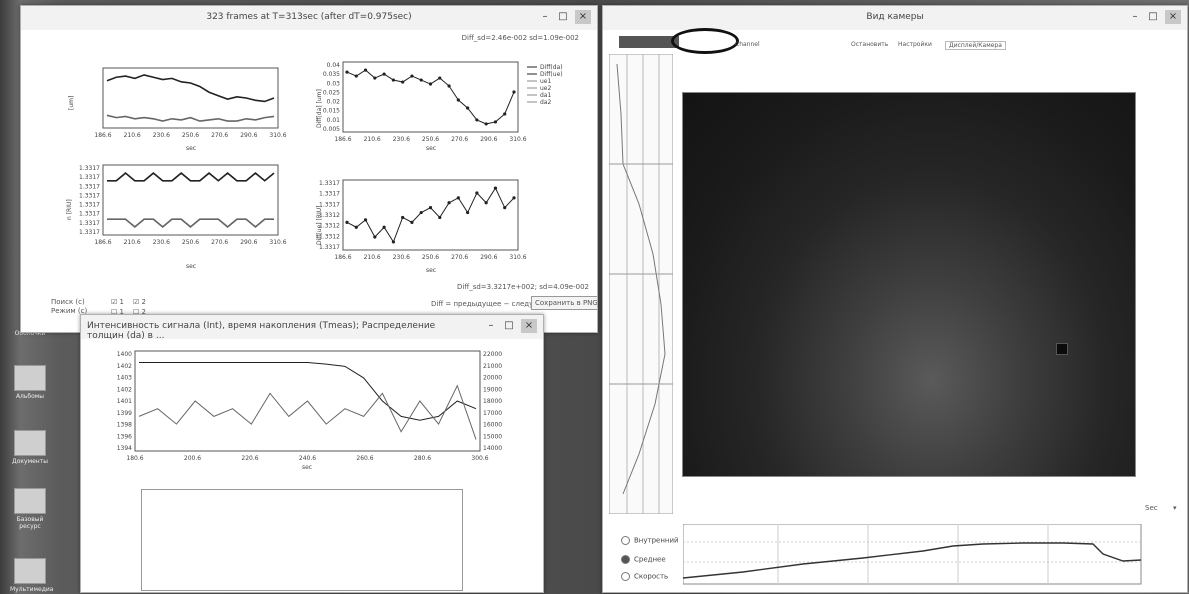 This screenshot has width=1189, height=594. What do you see at coordinates (915, 44) in the screenshot?
I see `tab-settings: Настройки` at bounding box center [915, 44].